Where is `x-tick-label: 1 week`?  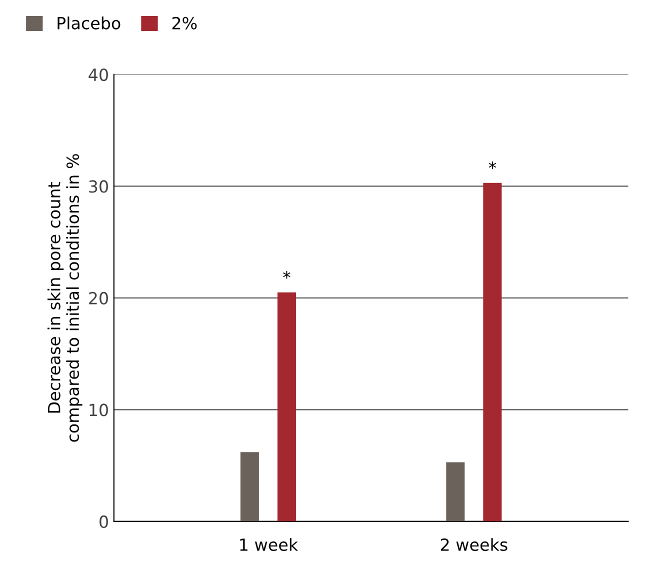 x-tick-label: 1 week is located at coordinates (269, 544).